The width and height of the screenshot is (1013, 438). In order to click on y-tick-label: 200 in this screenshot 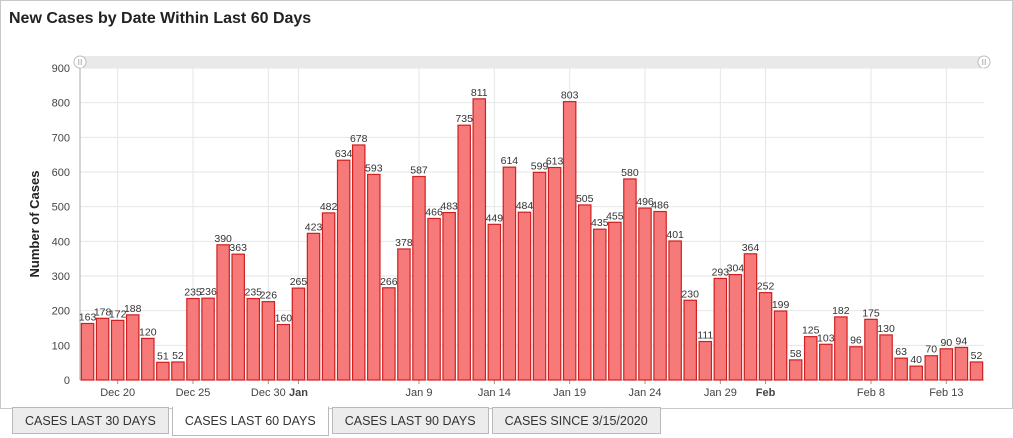, I will do `click(61, 312)`.